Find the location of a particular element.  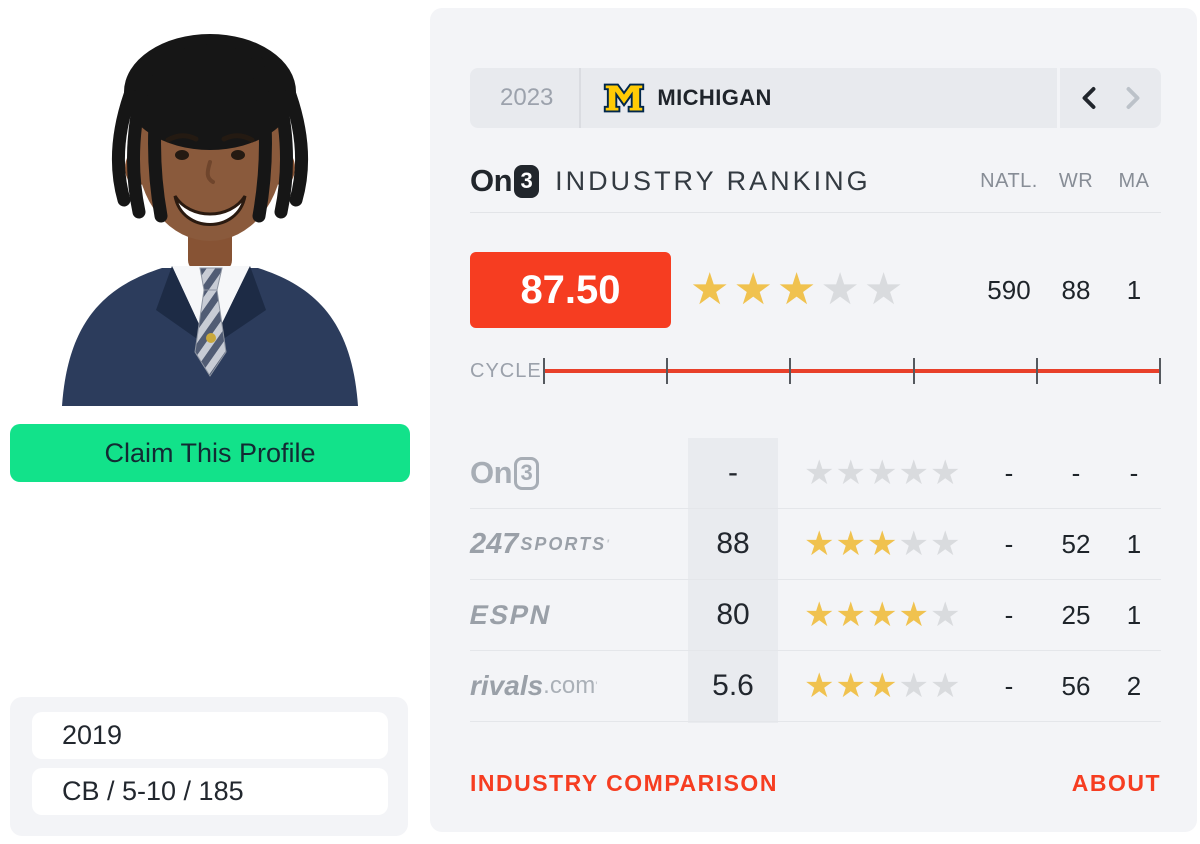

team-commitment-bar: 2023 MICHIGAN is located at coordinates (815, 98).